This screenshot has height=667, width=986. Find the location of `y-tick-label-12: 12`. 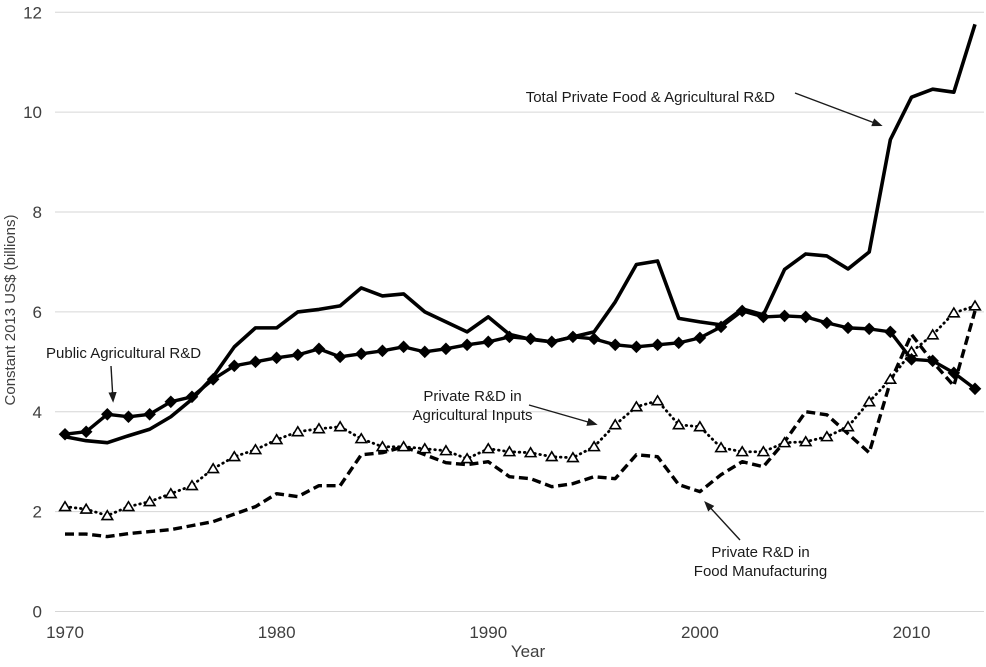

y-tick-label-12: 12 is located at coordinates (32, 12).